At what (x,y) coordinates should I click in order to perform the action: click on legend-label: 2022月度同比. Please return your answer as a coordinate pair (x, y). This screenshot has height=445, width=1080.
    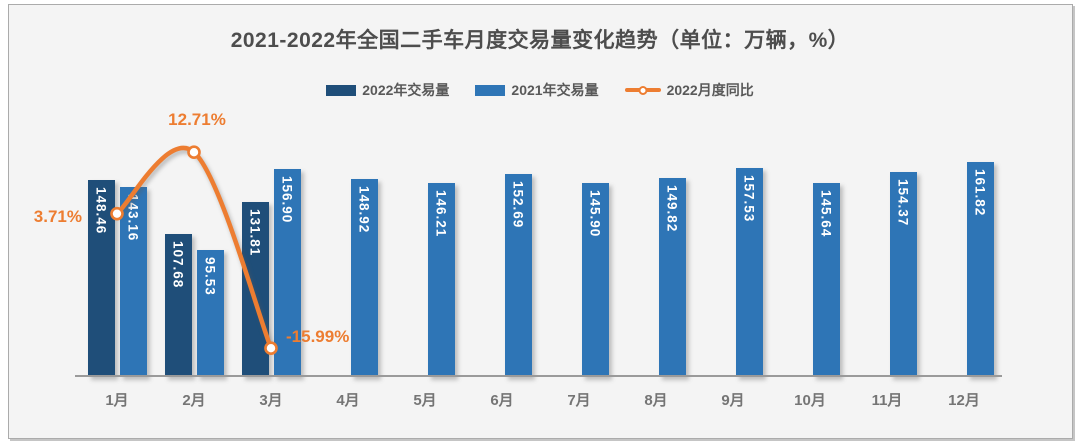
    Looking at the image, I should click on (710, 90).